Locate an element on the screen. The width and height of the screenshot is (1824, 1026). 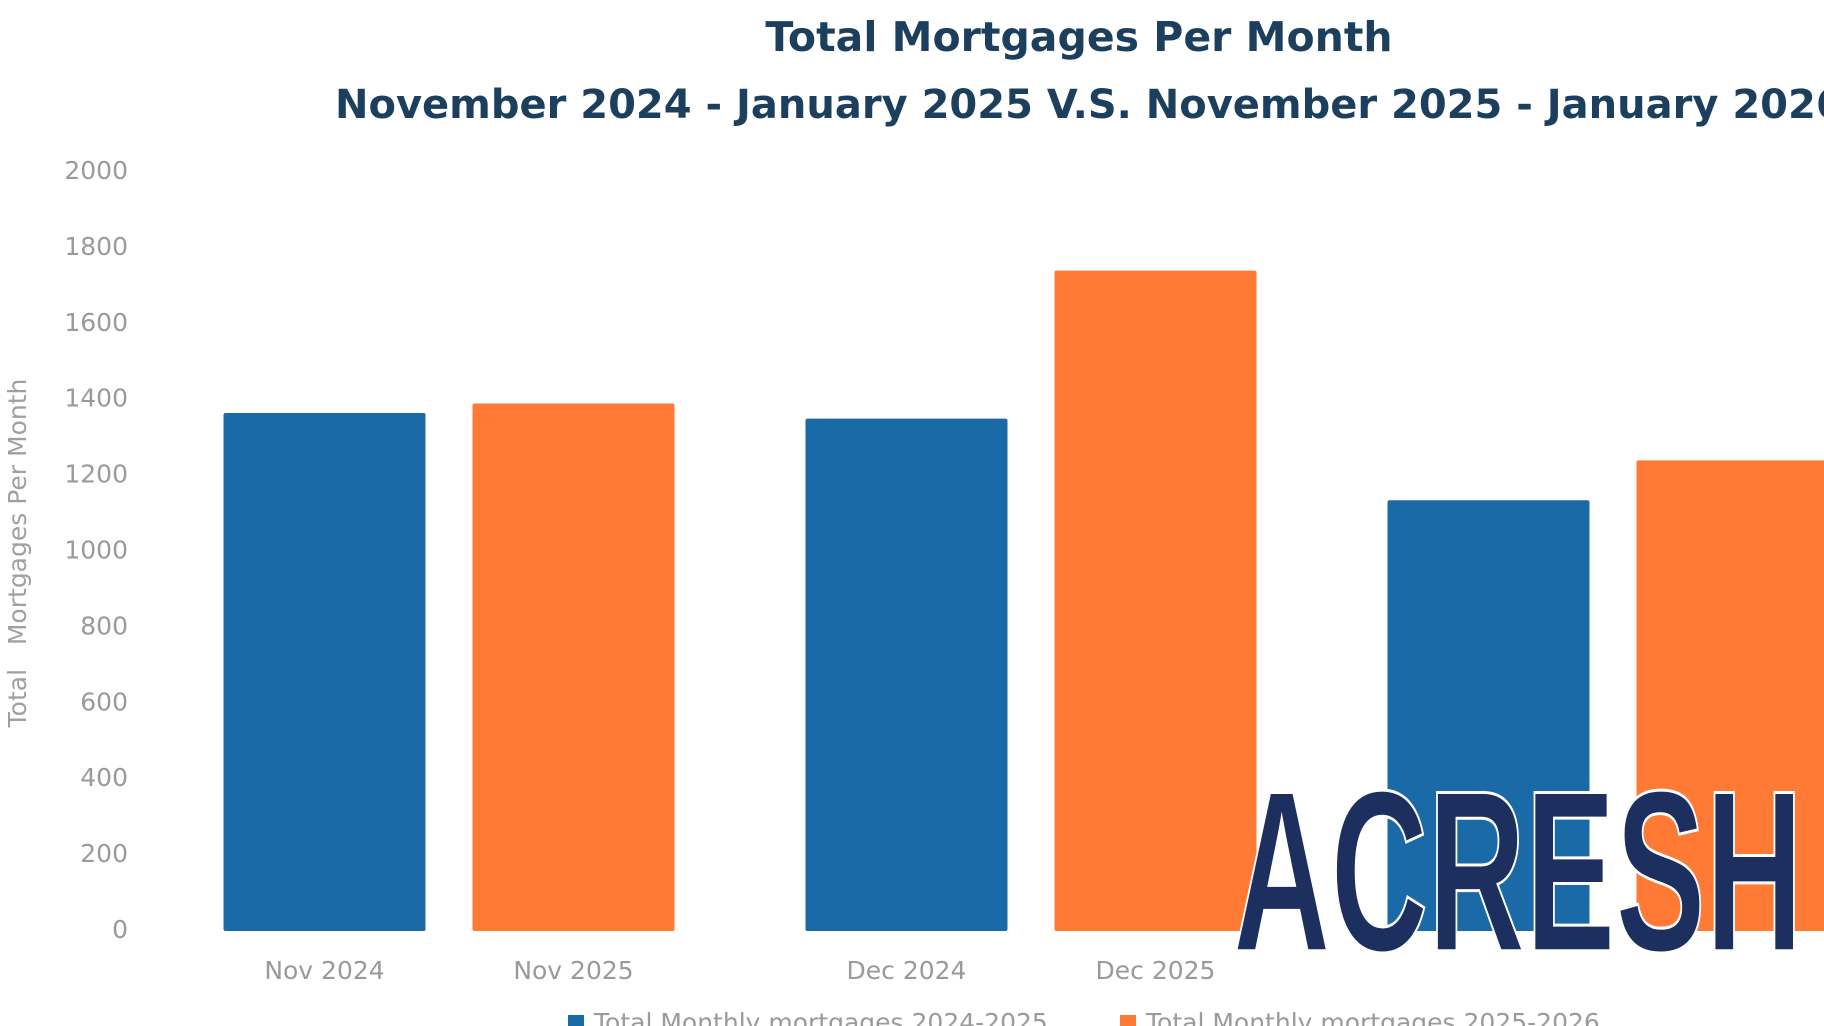
y-tick-label: 200 is located at coordinates (104, 853).